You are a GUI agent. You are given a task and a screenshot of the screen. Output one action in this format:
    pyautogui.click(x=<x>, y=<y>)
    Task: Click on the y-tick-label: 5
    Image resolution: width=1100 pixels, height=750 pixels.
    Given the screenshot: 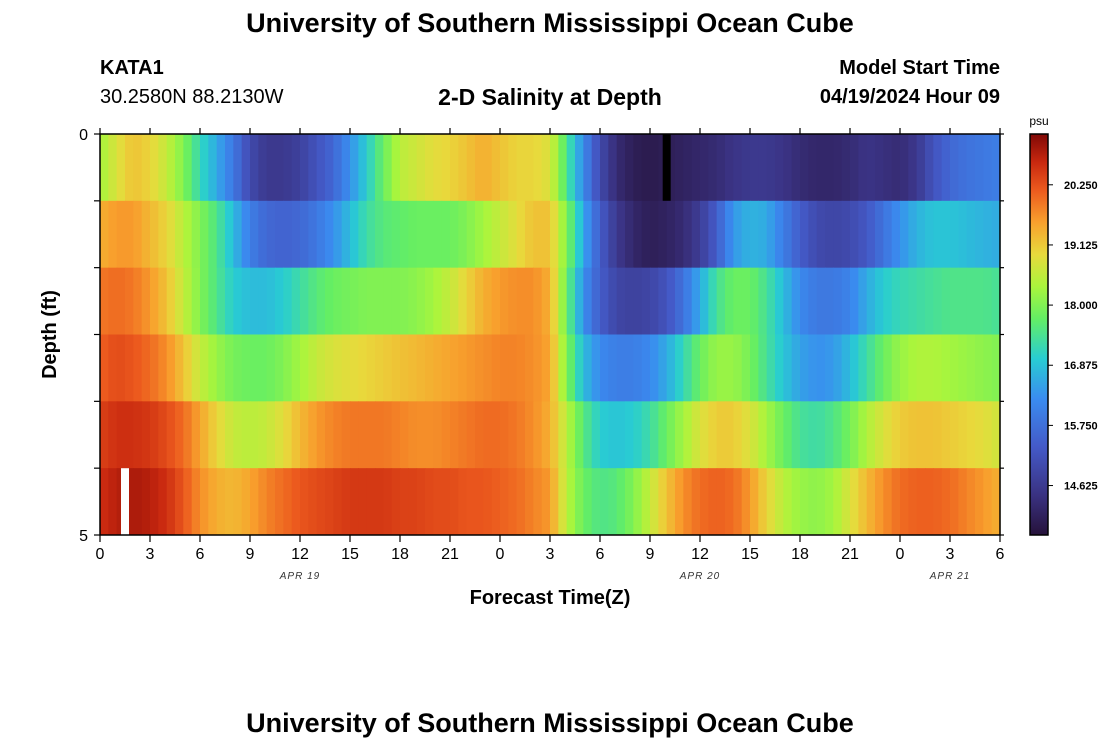 What is the action you would take?
    pyautogui.click(x=83, y=536)
    